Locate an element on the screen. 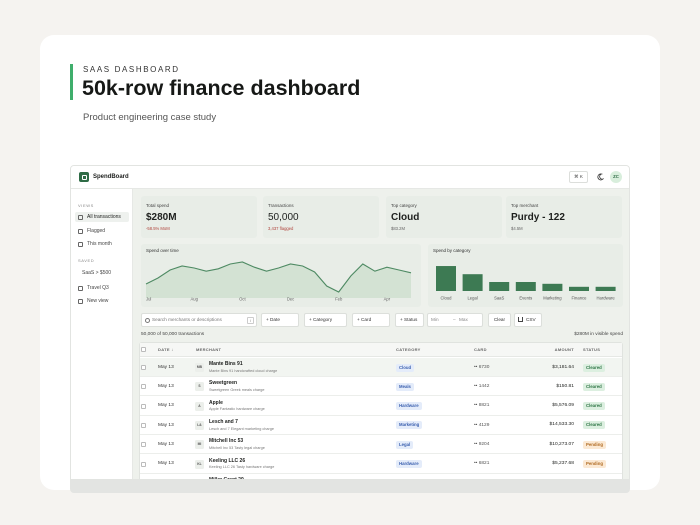  export-button is located at coordinates (528, 320).